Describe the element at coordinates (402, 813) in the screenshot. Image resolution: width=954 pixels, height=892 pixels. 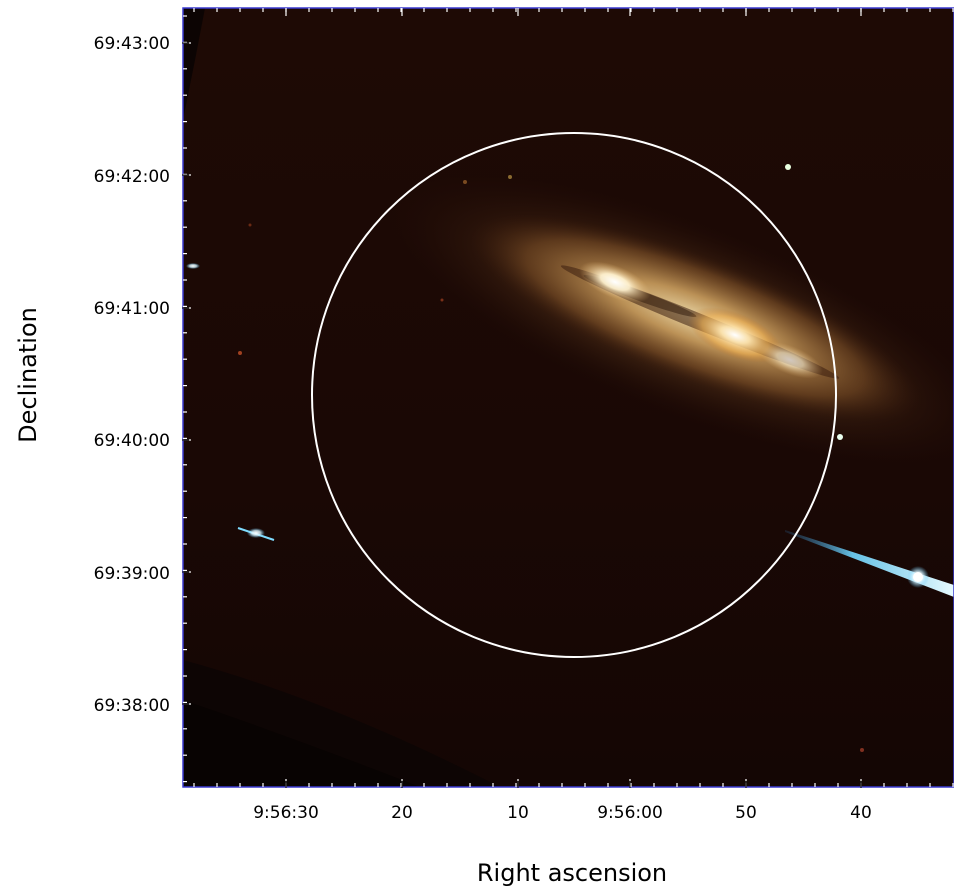
I see `x-tick-label: 20` at that location.